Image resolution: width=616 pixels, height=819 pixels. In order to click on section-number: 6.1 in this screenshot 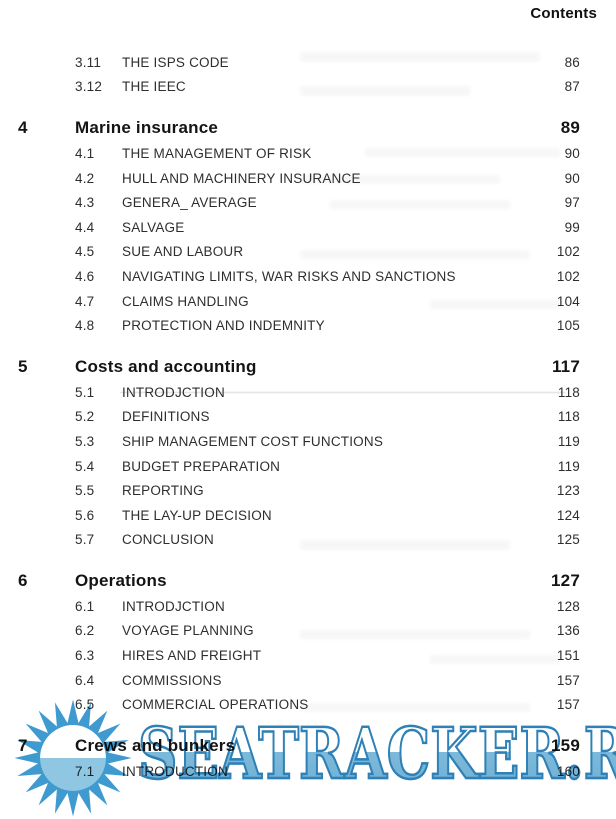, I will do `click(85, 606)`.